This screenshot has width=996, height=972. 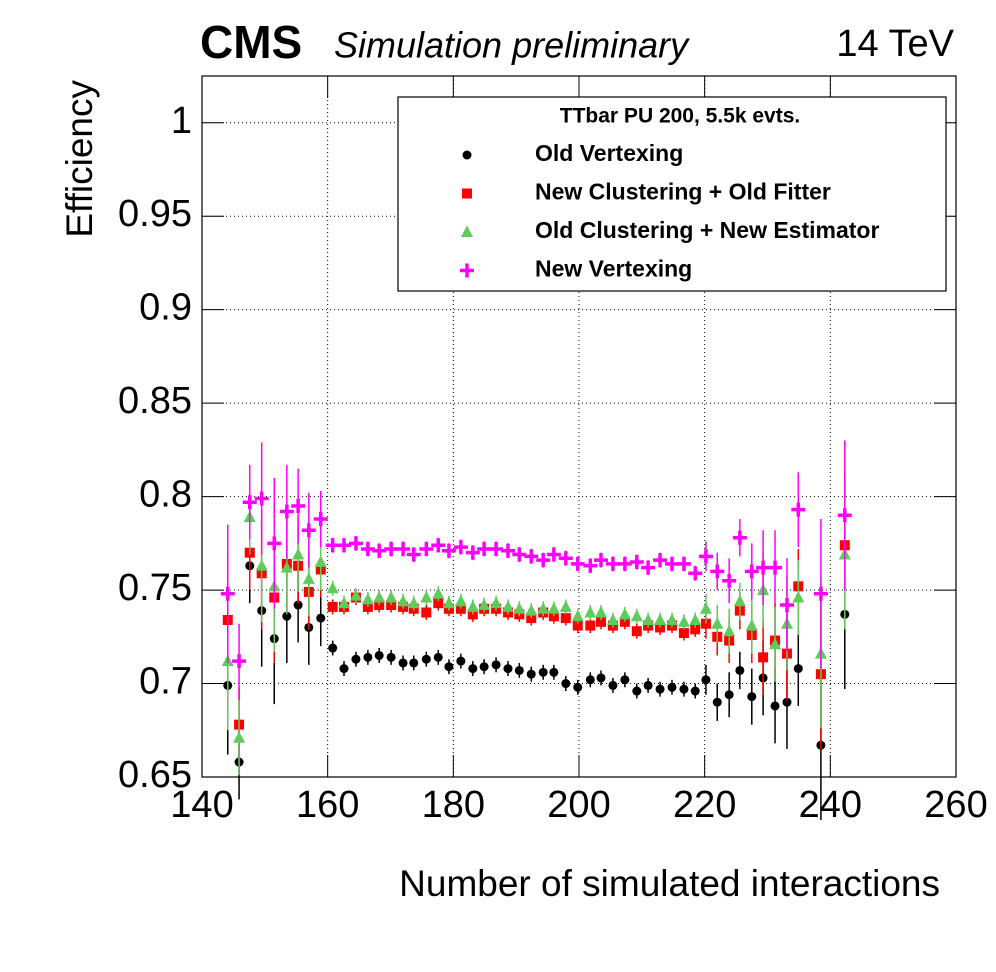 What do you see at coordinates (704, 805) in the screenshot?
I see `x-tick-label: 220` at bounding box center [704, 805].